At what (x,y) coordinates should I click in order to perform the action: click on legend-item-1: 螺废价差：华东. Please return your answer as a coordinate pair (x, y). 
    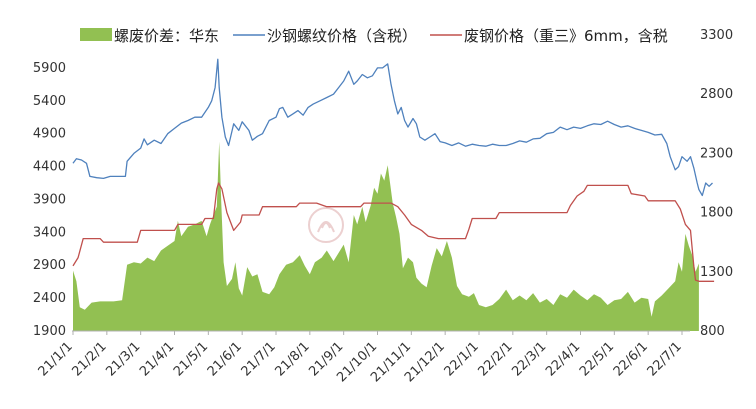
    Looking at the image, I should click on (149, 36).